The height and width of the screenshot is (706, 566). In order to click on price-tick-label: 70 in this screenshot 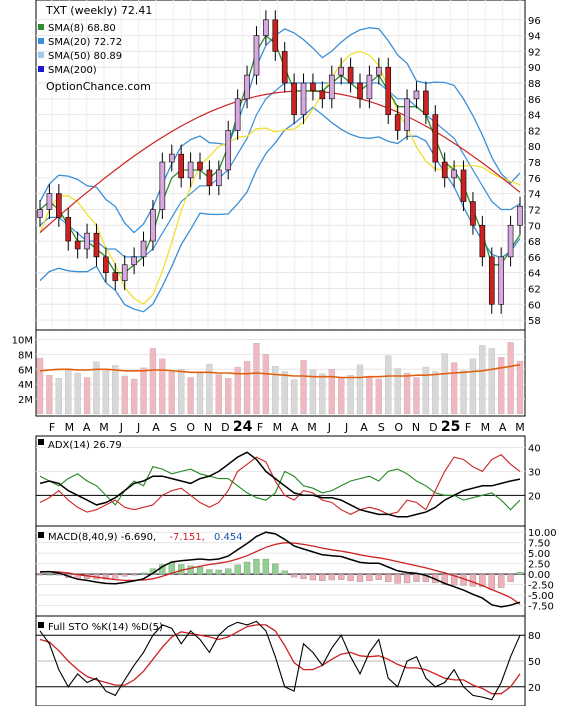, I will do `click(534, 226)`.